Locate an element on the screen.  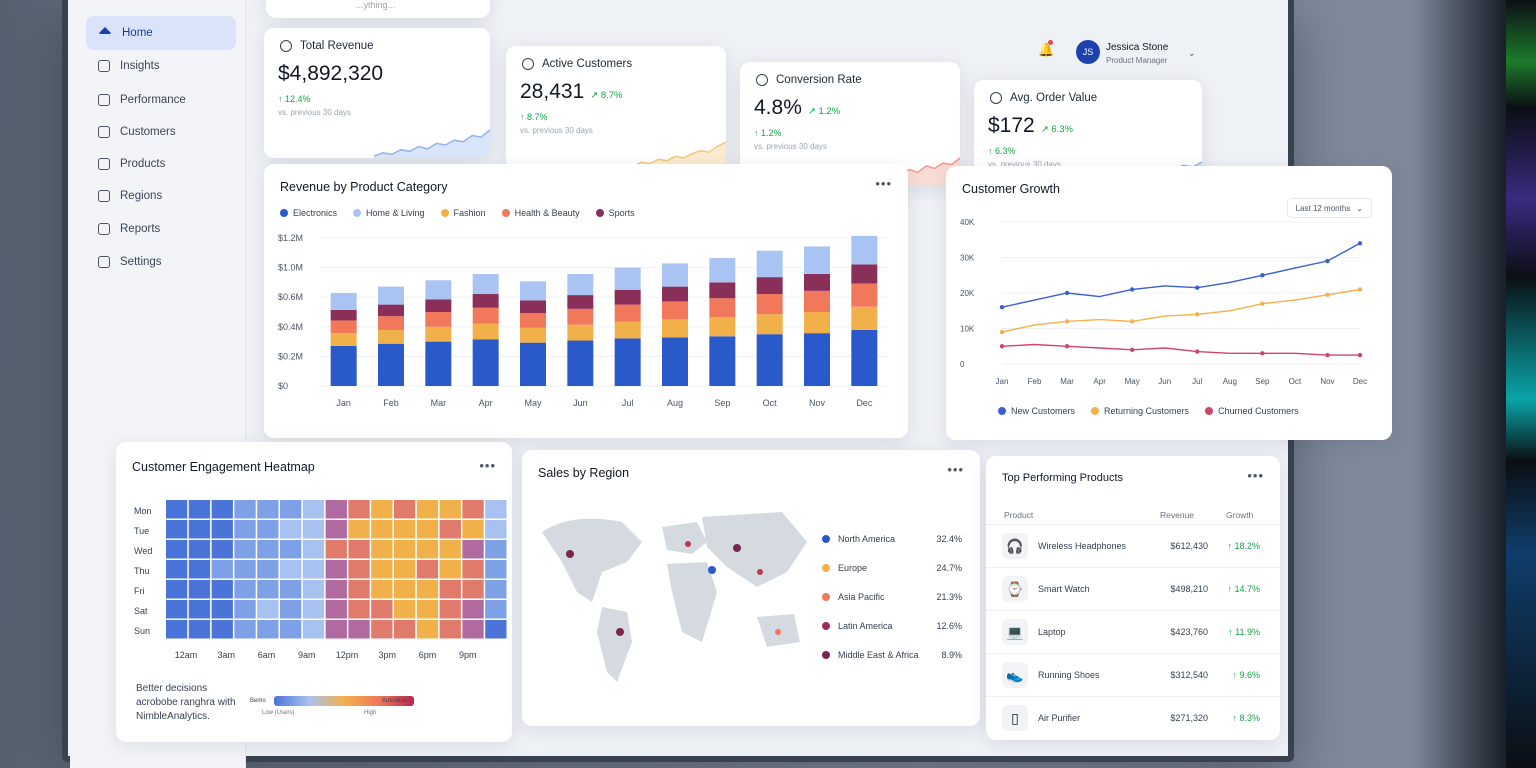
sidebar-item-products: Products is located at coordinates (161, 164).